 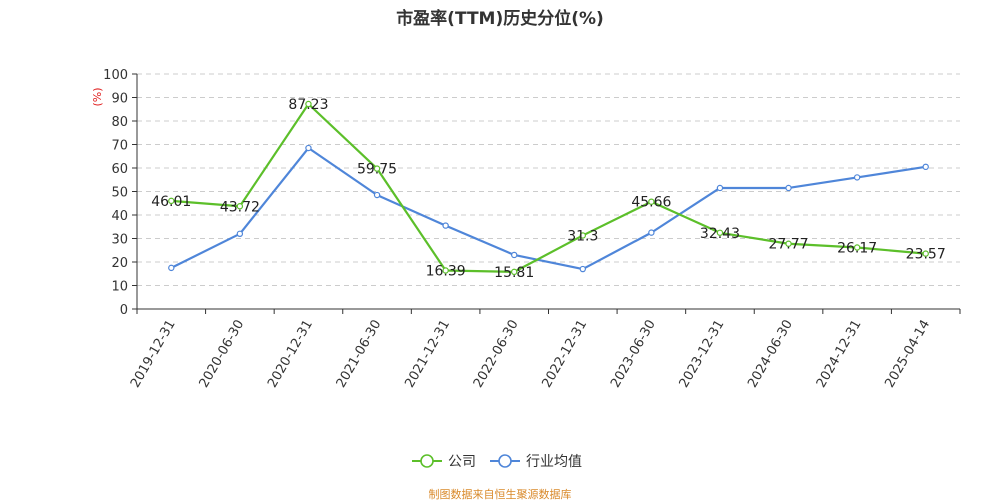 What do you see at coordinates (554, 462) in the screenshot?
I see `legend-label-1: 行业均值` at bounding box center [554, 462].